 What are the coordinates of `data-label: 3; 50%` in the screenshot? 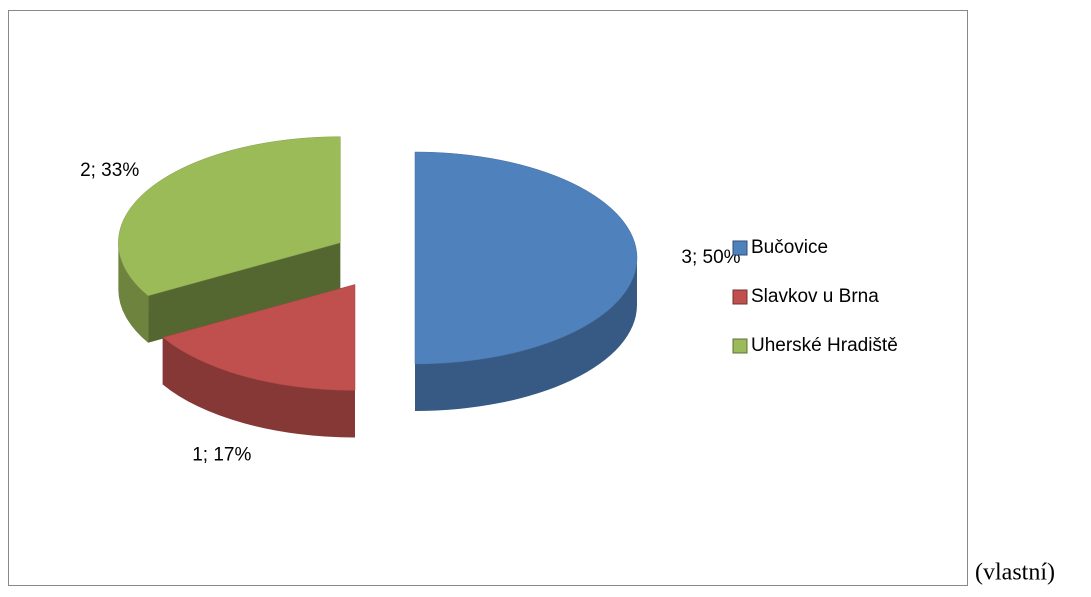 It's located at (710, 257).